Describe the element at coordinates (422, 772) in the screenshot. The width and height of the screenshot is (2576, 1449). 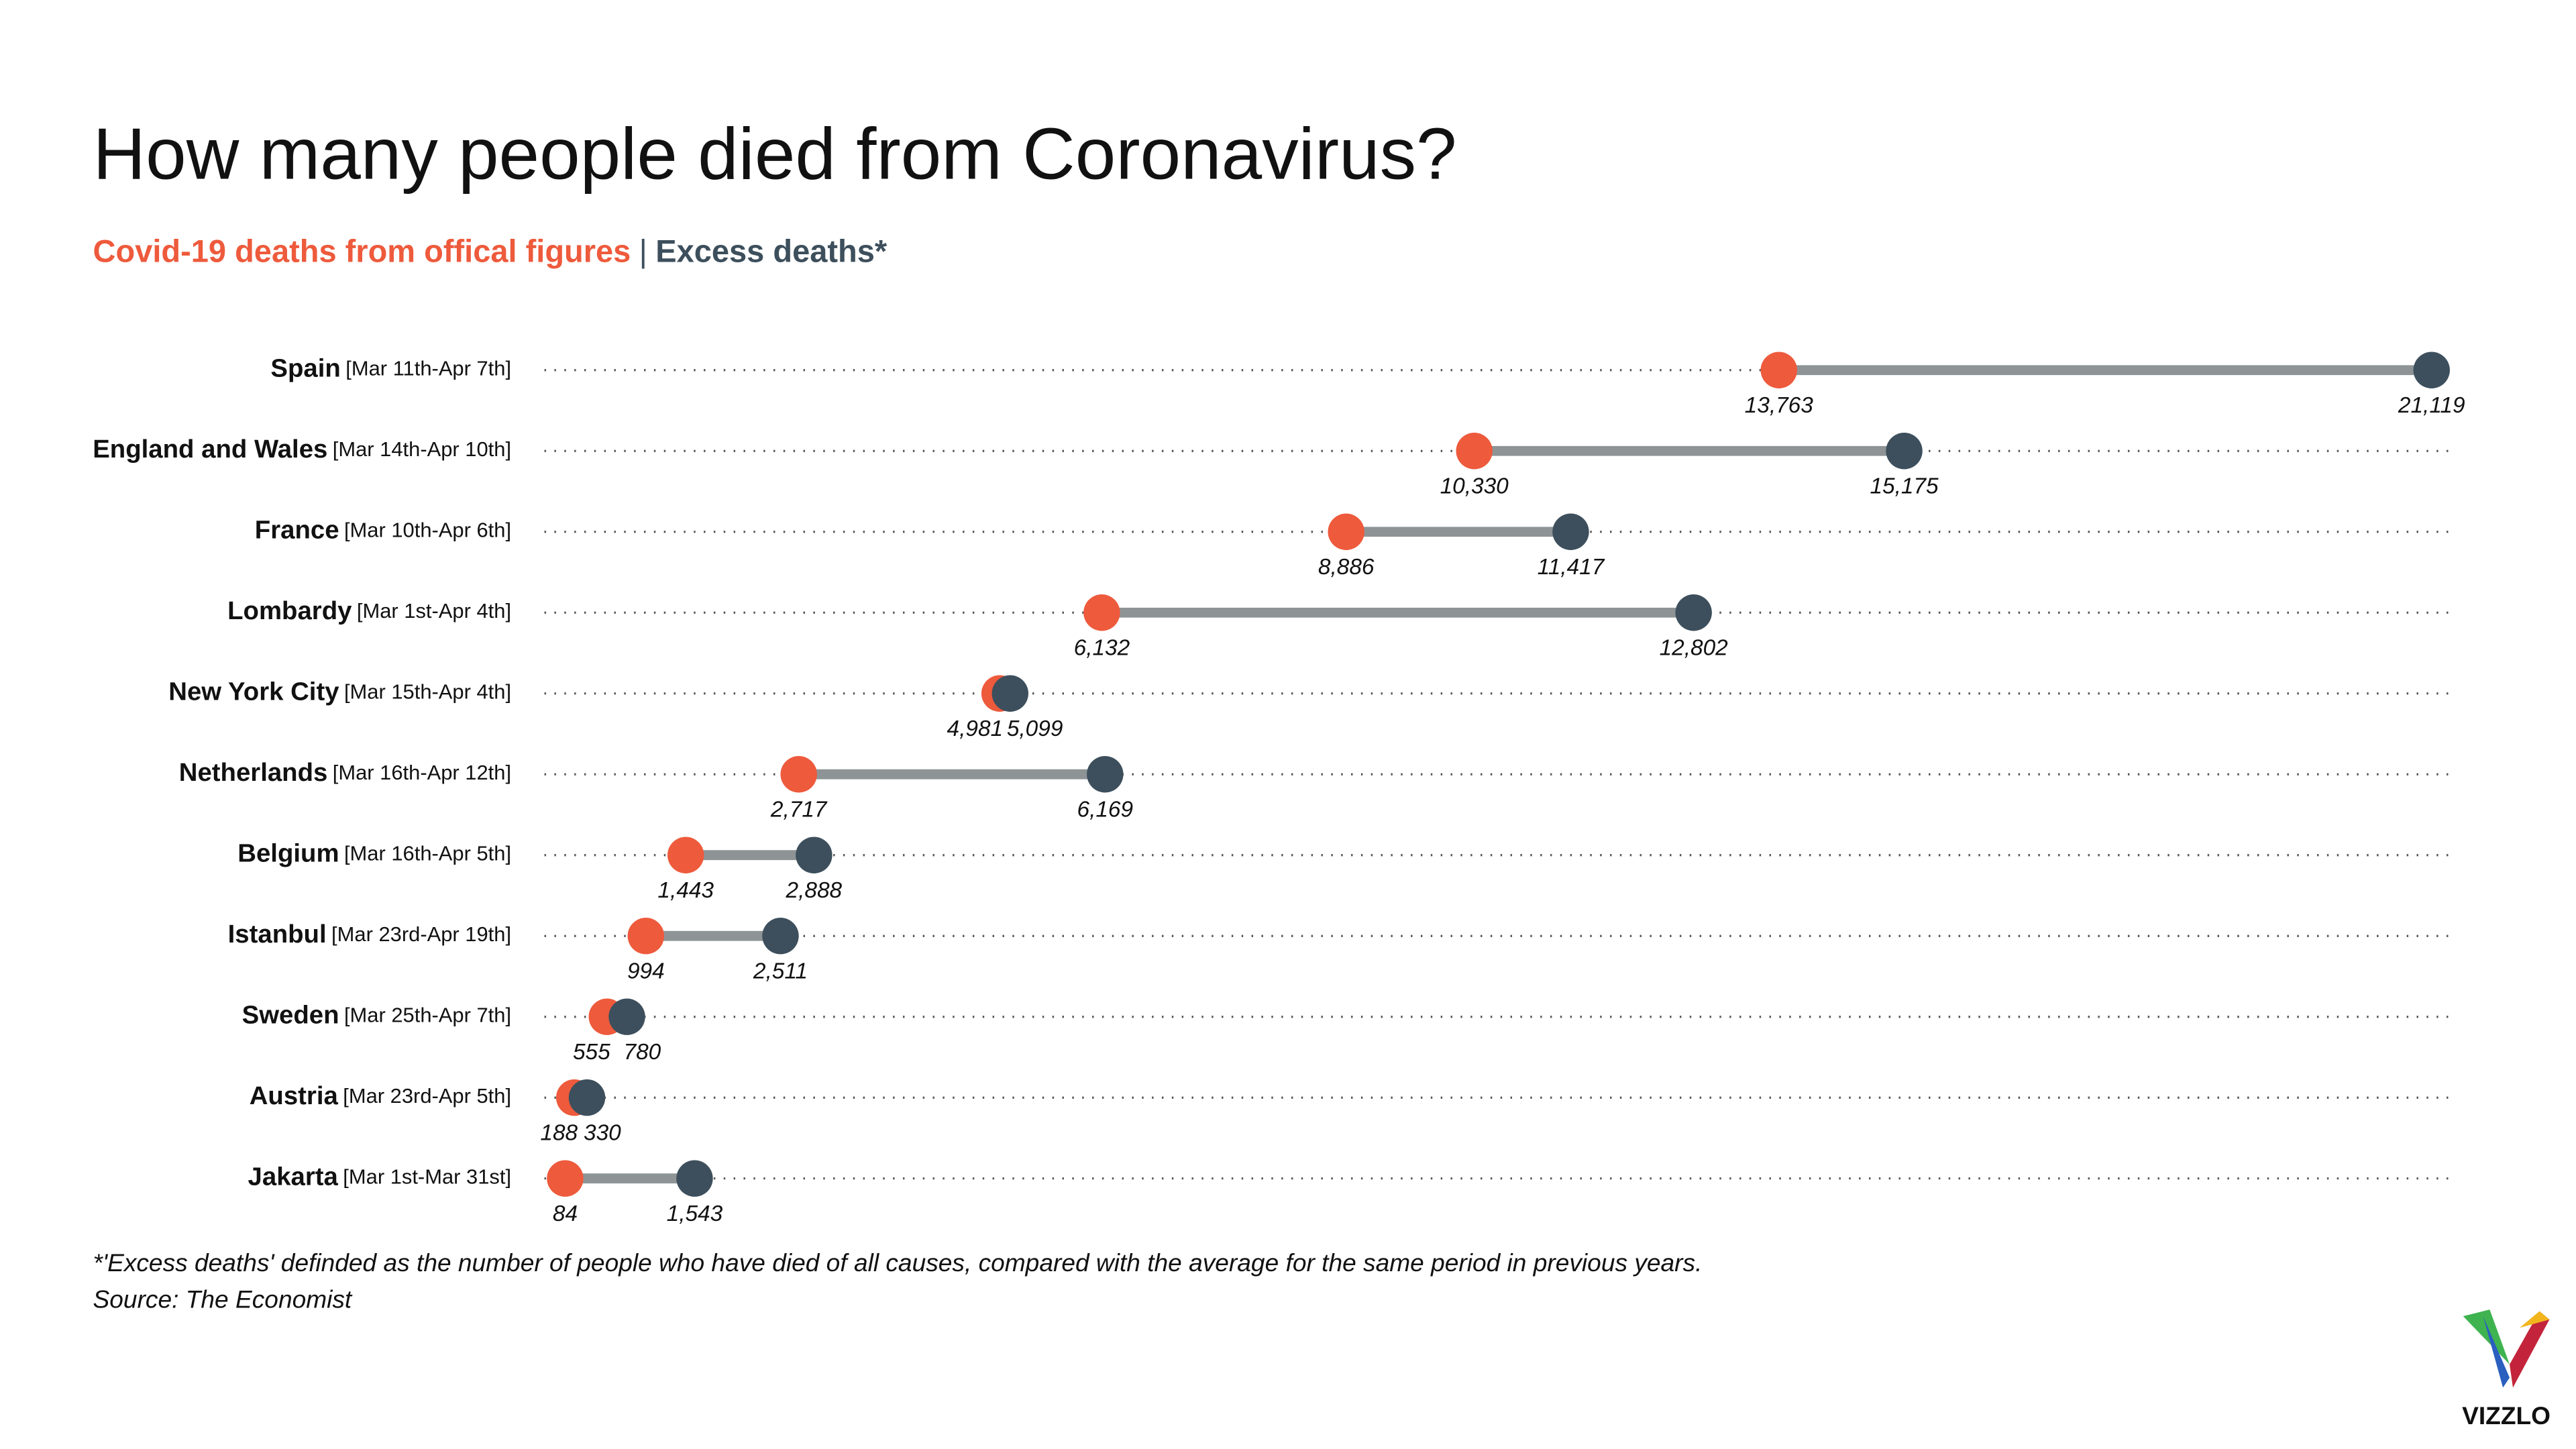
I see `category-period: [Mar 16th-Apr 12th]` at that location.